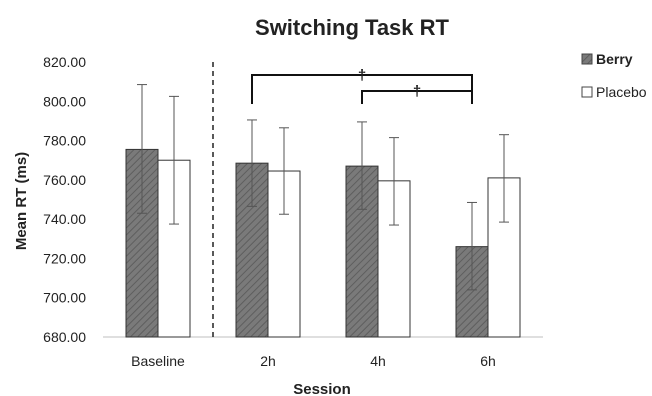  I want to click on significance-brackets: ††, so click(362, 85).